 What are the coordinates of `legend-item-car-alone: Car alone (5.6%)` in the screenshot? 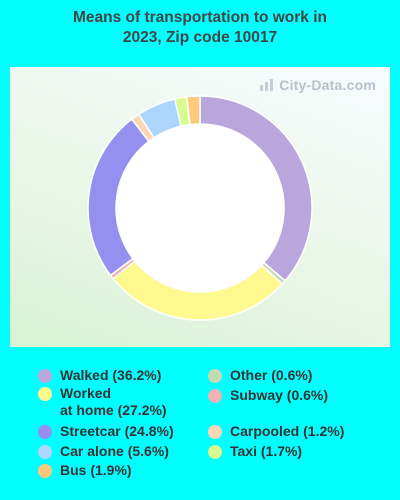 It's located at (103, 451).